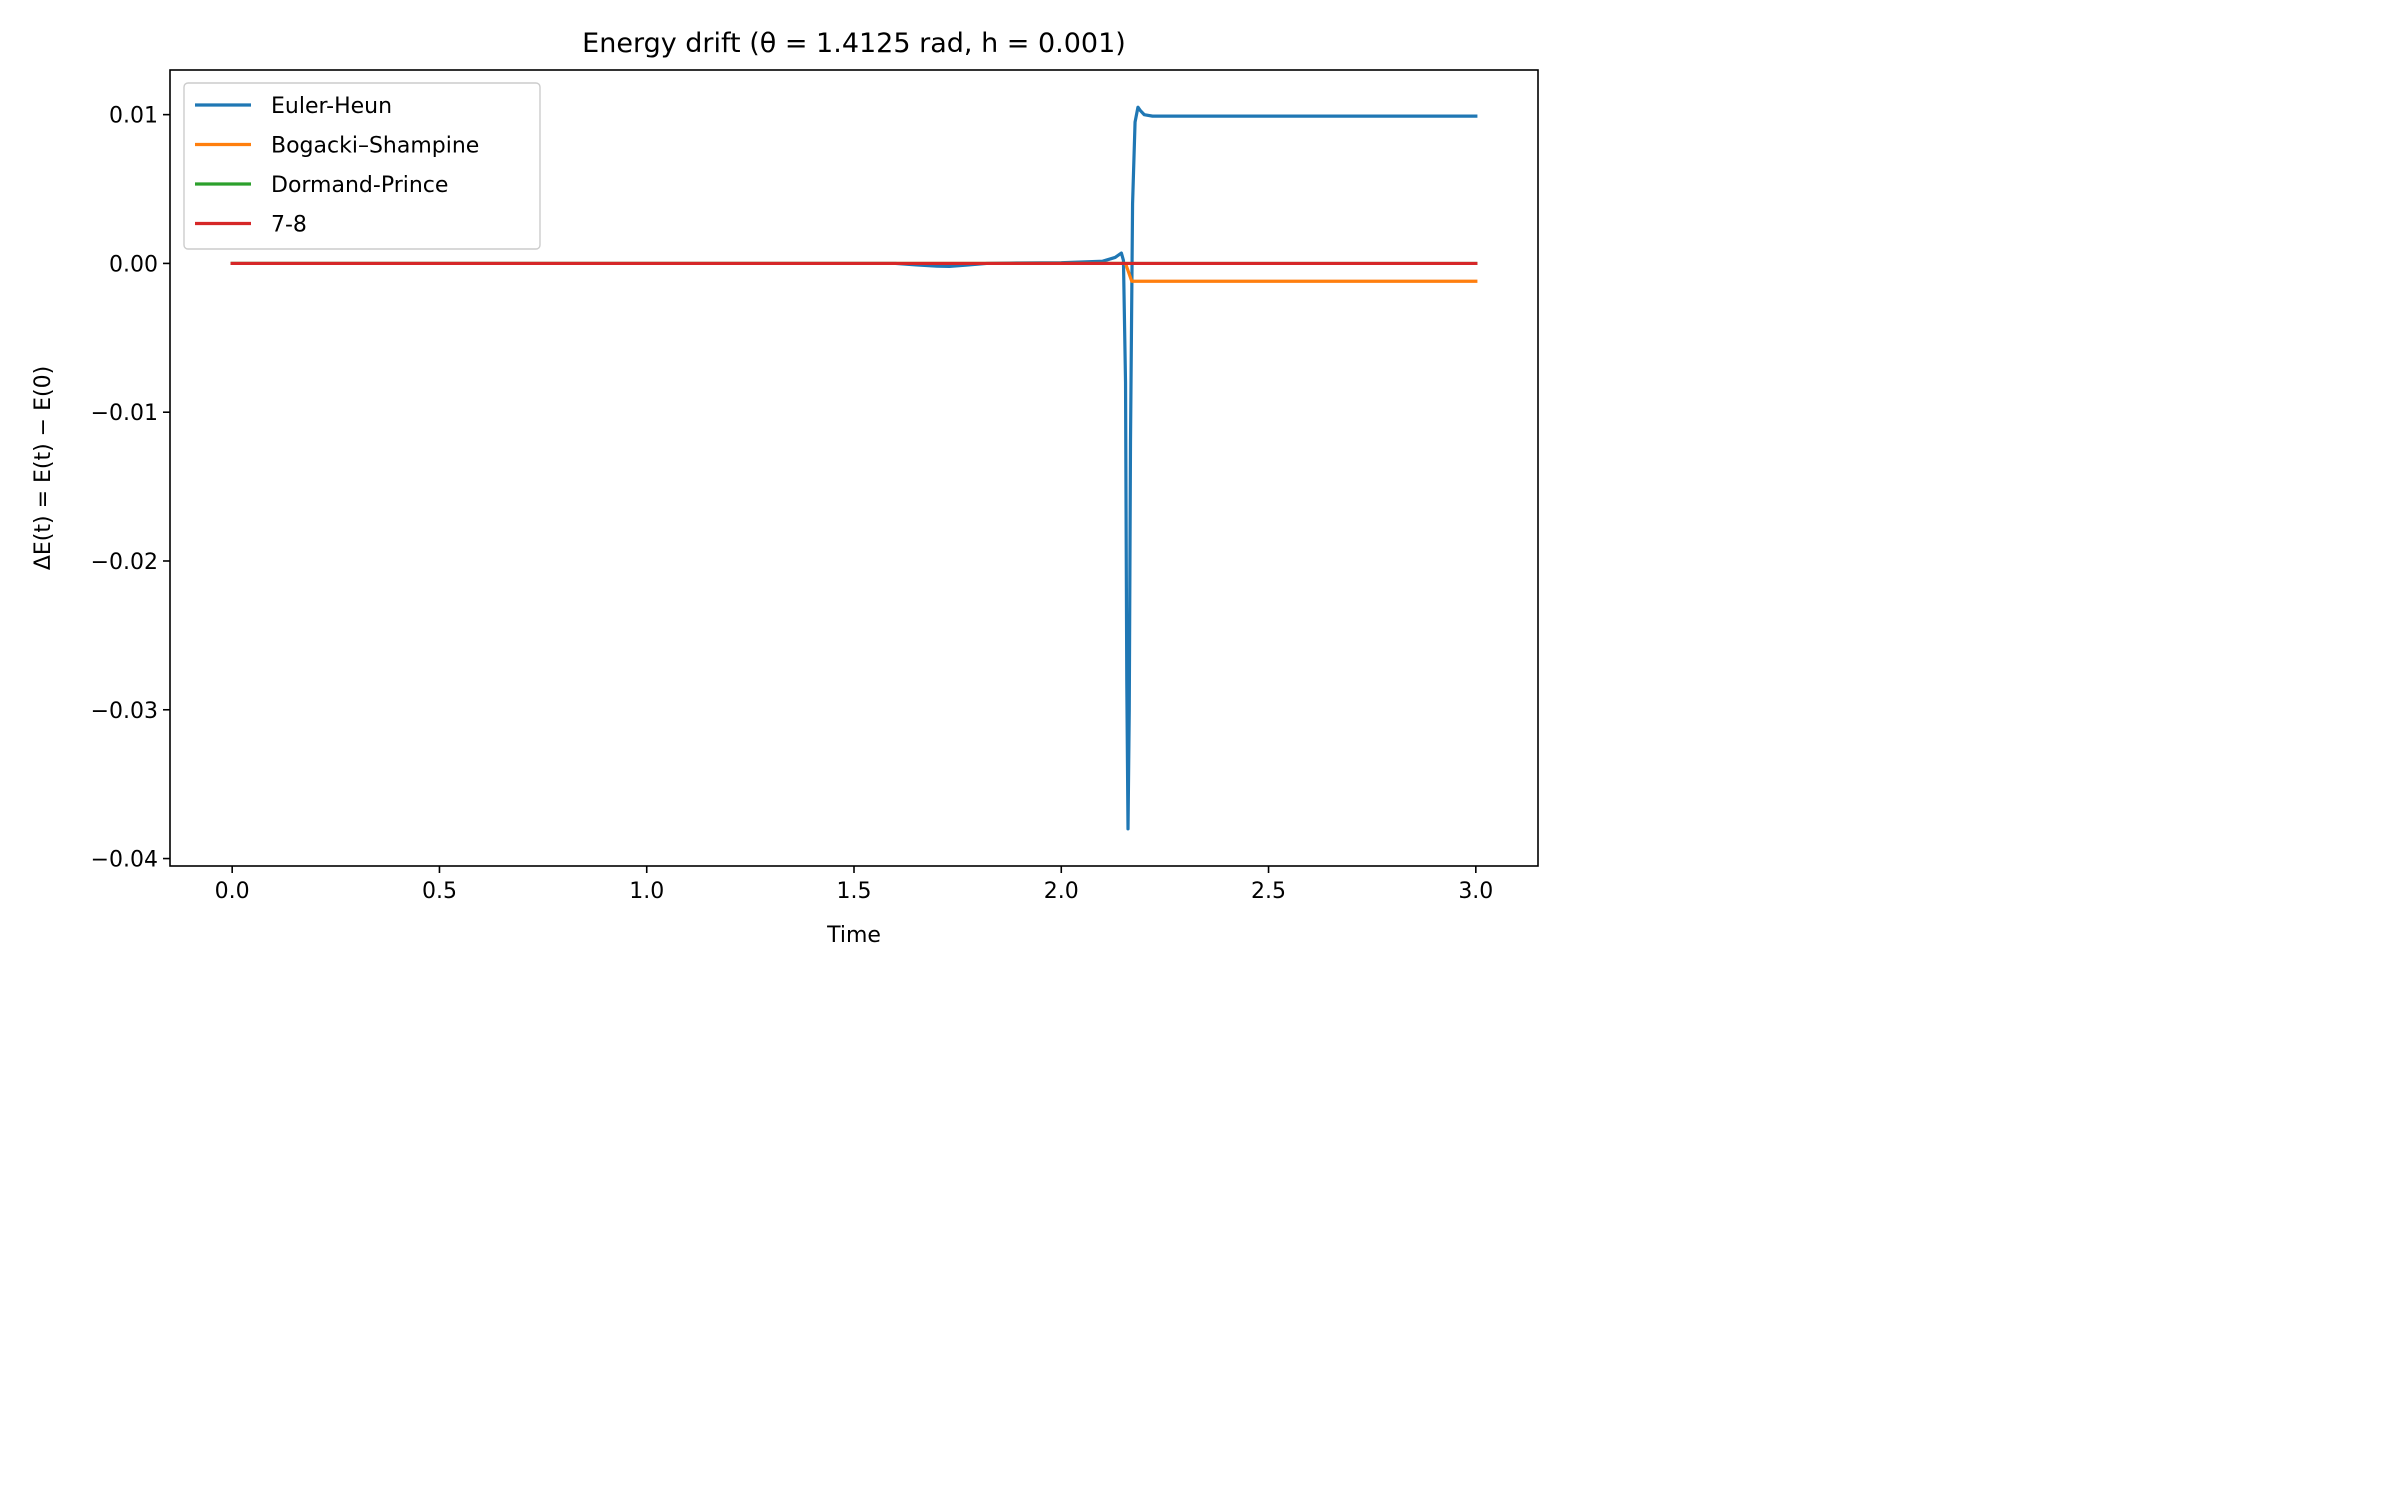 The height and width of the screenshot is (1500, 2400). What do you see at coordinates (1268, 891) in the screenshot?
I see `x-tick-label: 2.5` at bounding box center [1268, 891].